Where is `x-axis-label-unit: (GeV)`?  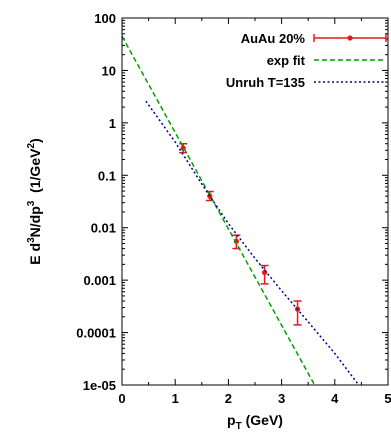 x-axis-label-unit: (GeV) is located at coordinates (262, 420).